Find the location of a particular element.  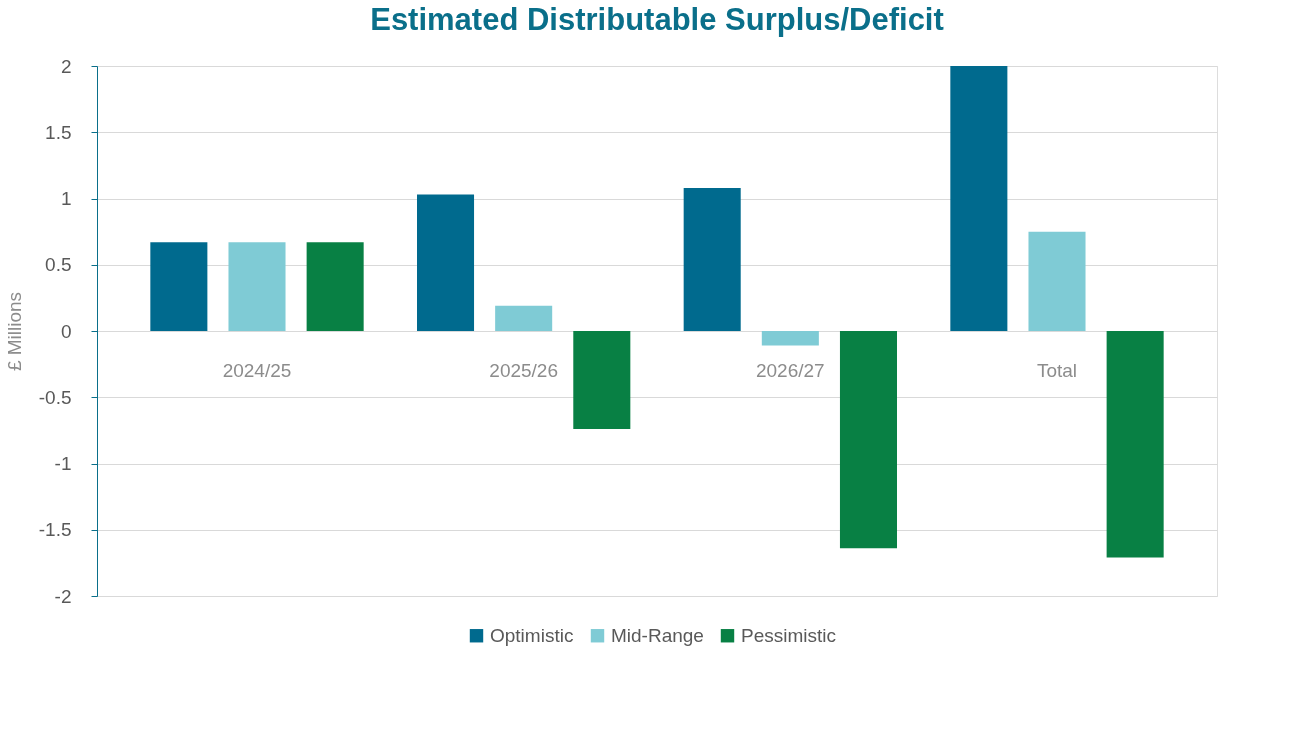

x-tick-label: 2025/26 is located at coordinates (524, 370).